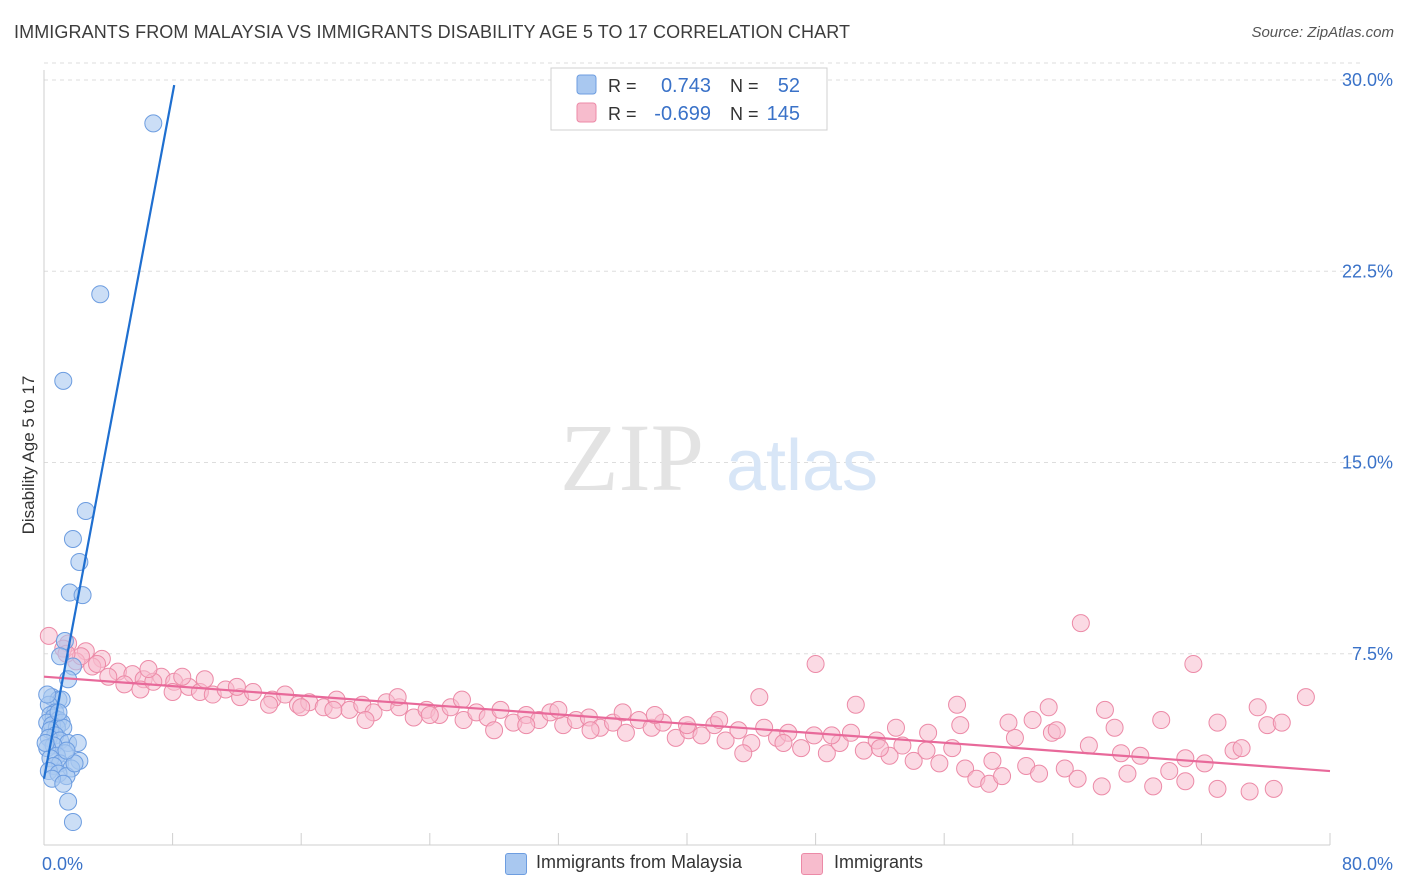 The image size is (1406, 892). What do you see at coordinates (1367, 864) in the screenshot?
I see `x-tick-label-1: 80.0%` at bounding box center [1367, 864].